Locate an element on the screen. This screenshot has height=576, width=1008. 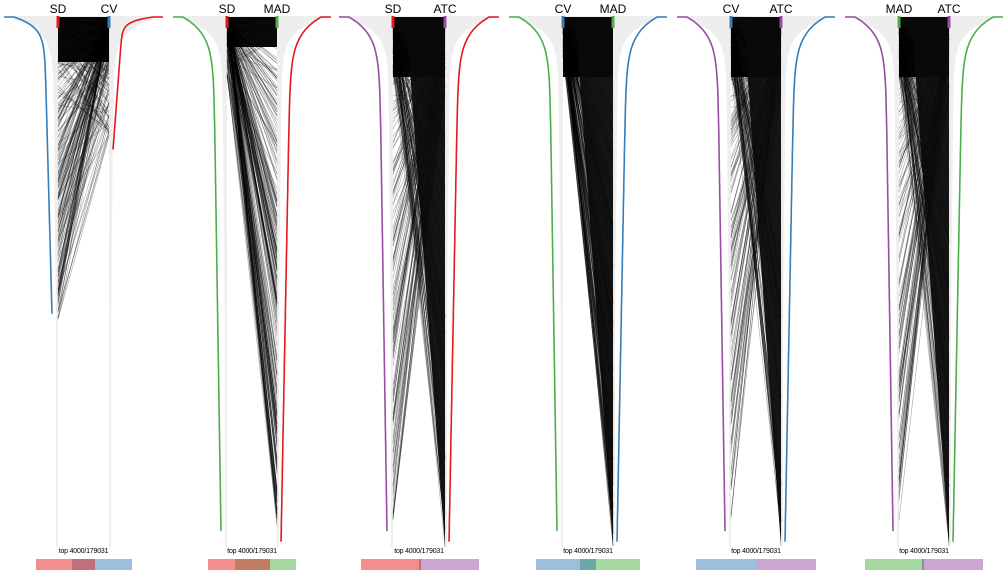
right-axis-label: CV is located at coordinates (109, 9).